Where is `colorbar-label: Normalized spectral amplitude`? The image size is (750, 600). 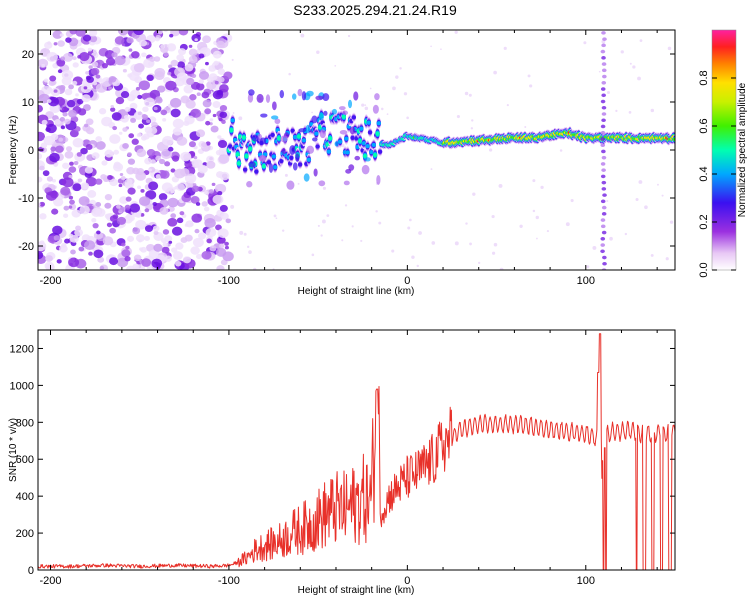
colorbar-label: Normalized spectral amplitude is located at coordinates (742, 149).